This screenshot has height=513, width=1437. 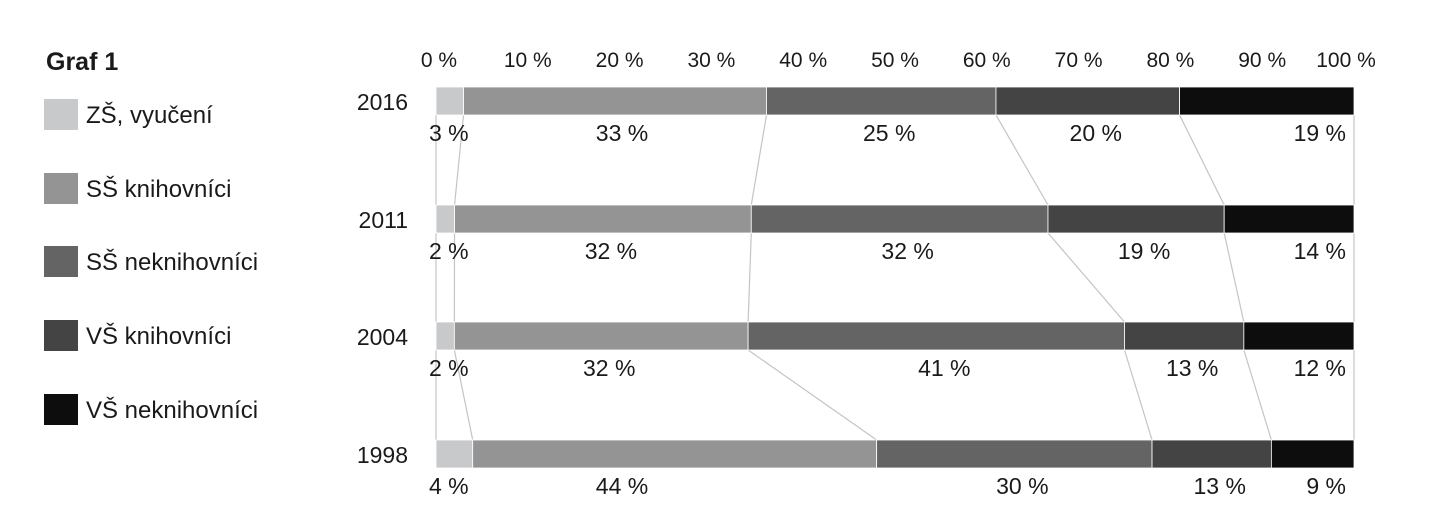 What do you see at coordinates (1170, 60) in the screenshot?
I see `x-tick-label: 80 %` at bounding box center [1170, 60].